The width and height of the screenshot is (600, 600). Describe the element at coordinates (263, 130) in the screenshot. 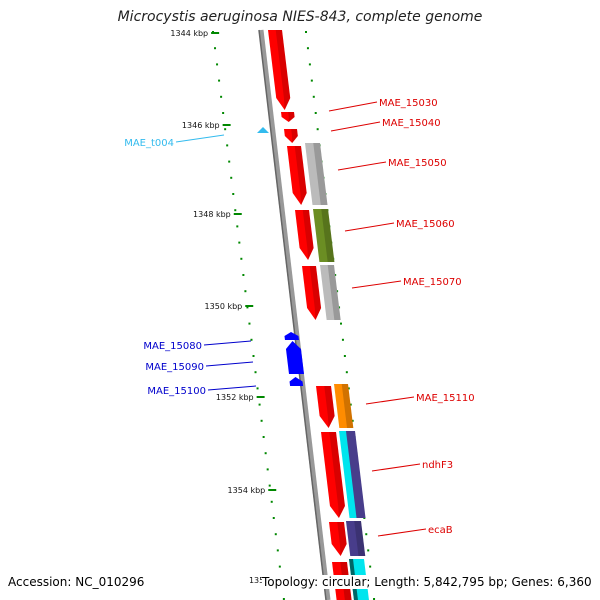

I see `trna-mark` at that location.